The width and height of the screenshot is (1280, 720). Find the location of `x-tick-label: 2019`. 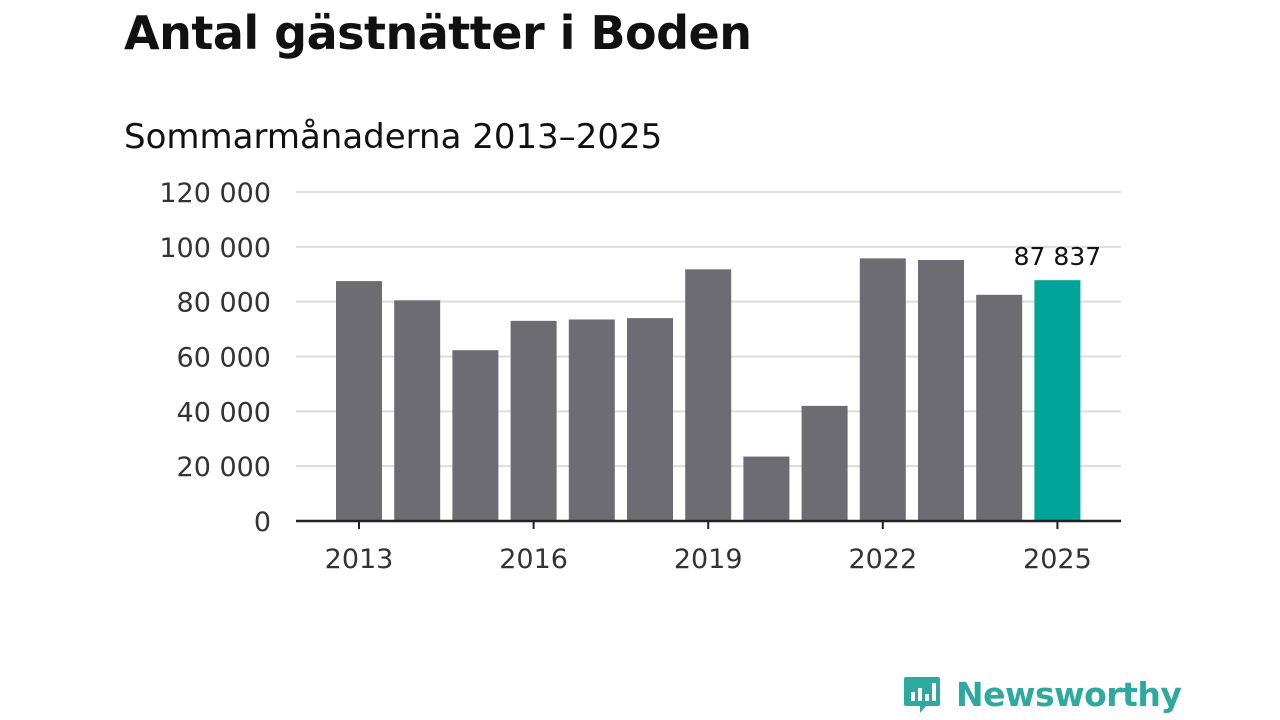

x-tick-label: 2019 is located at coordinates (708, 559).